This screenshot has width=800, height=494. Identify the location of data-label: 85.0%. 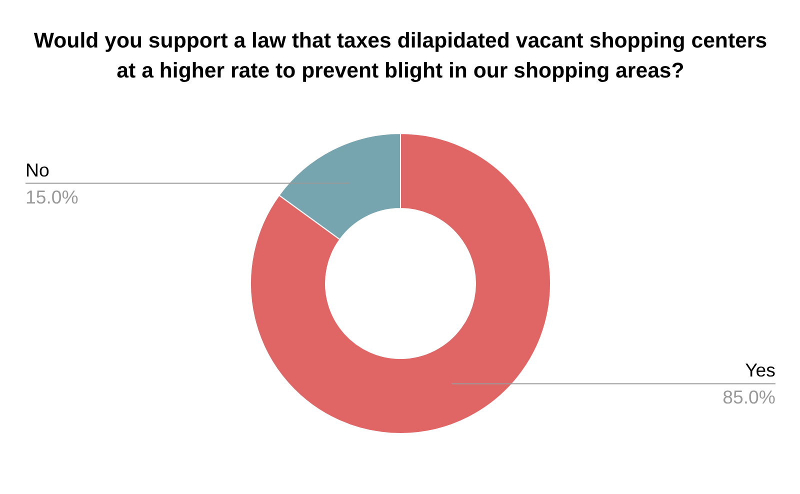
(749, 397).